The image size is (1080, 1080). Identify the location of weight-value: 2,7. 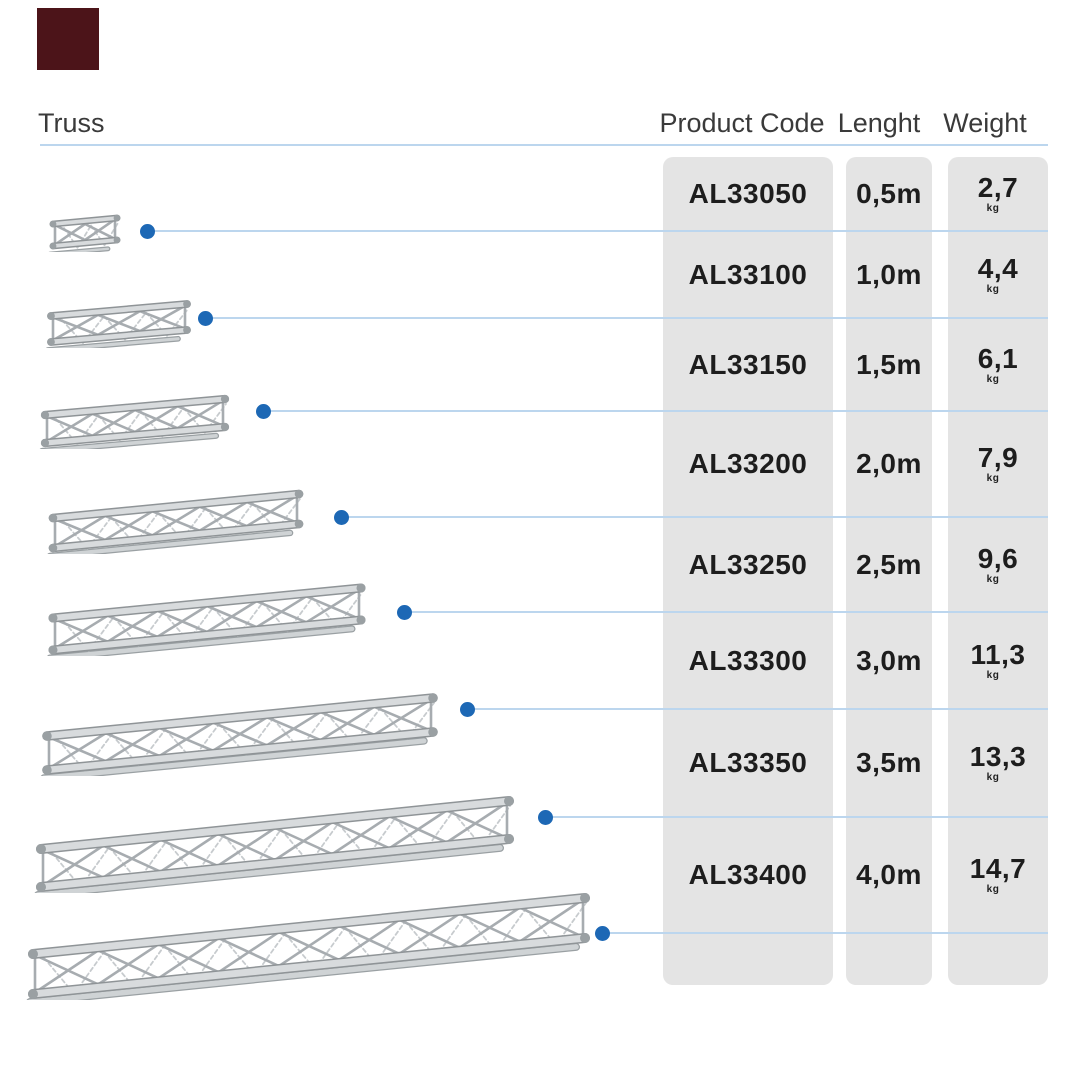
(998, 187).